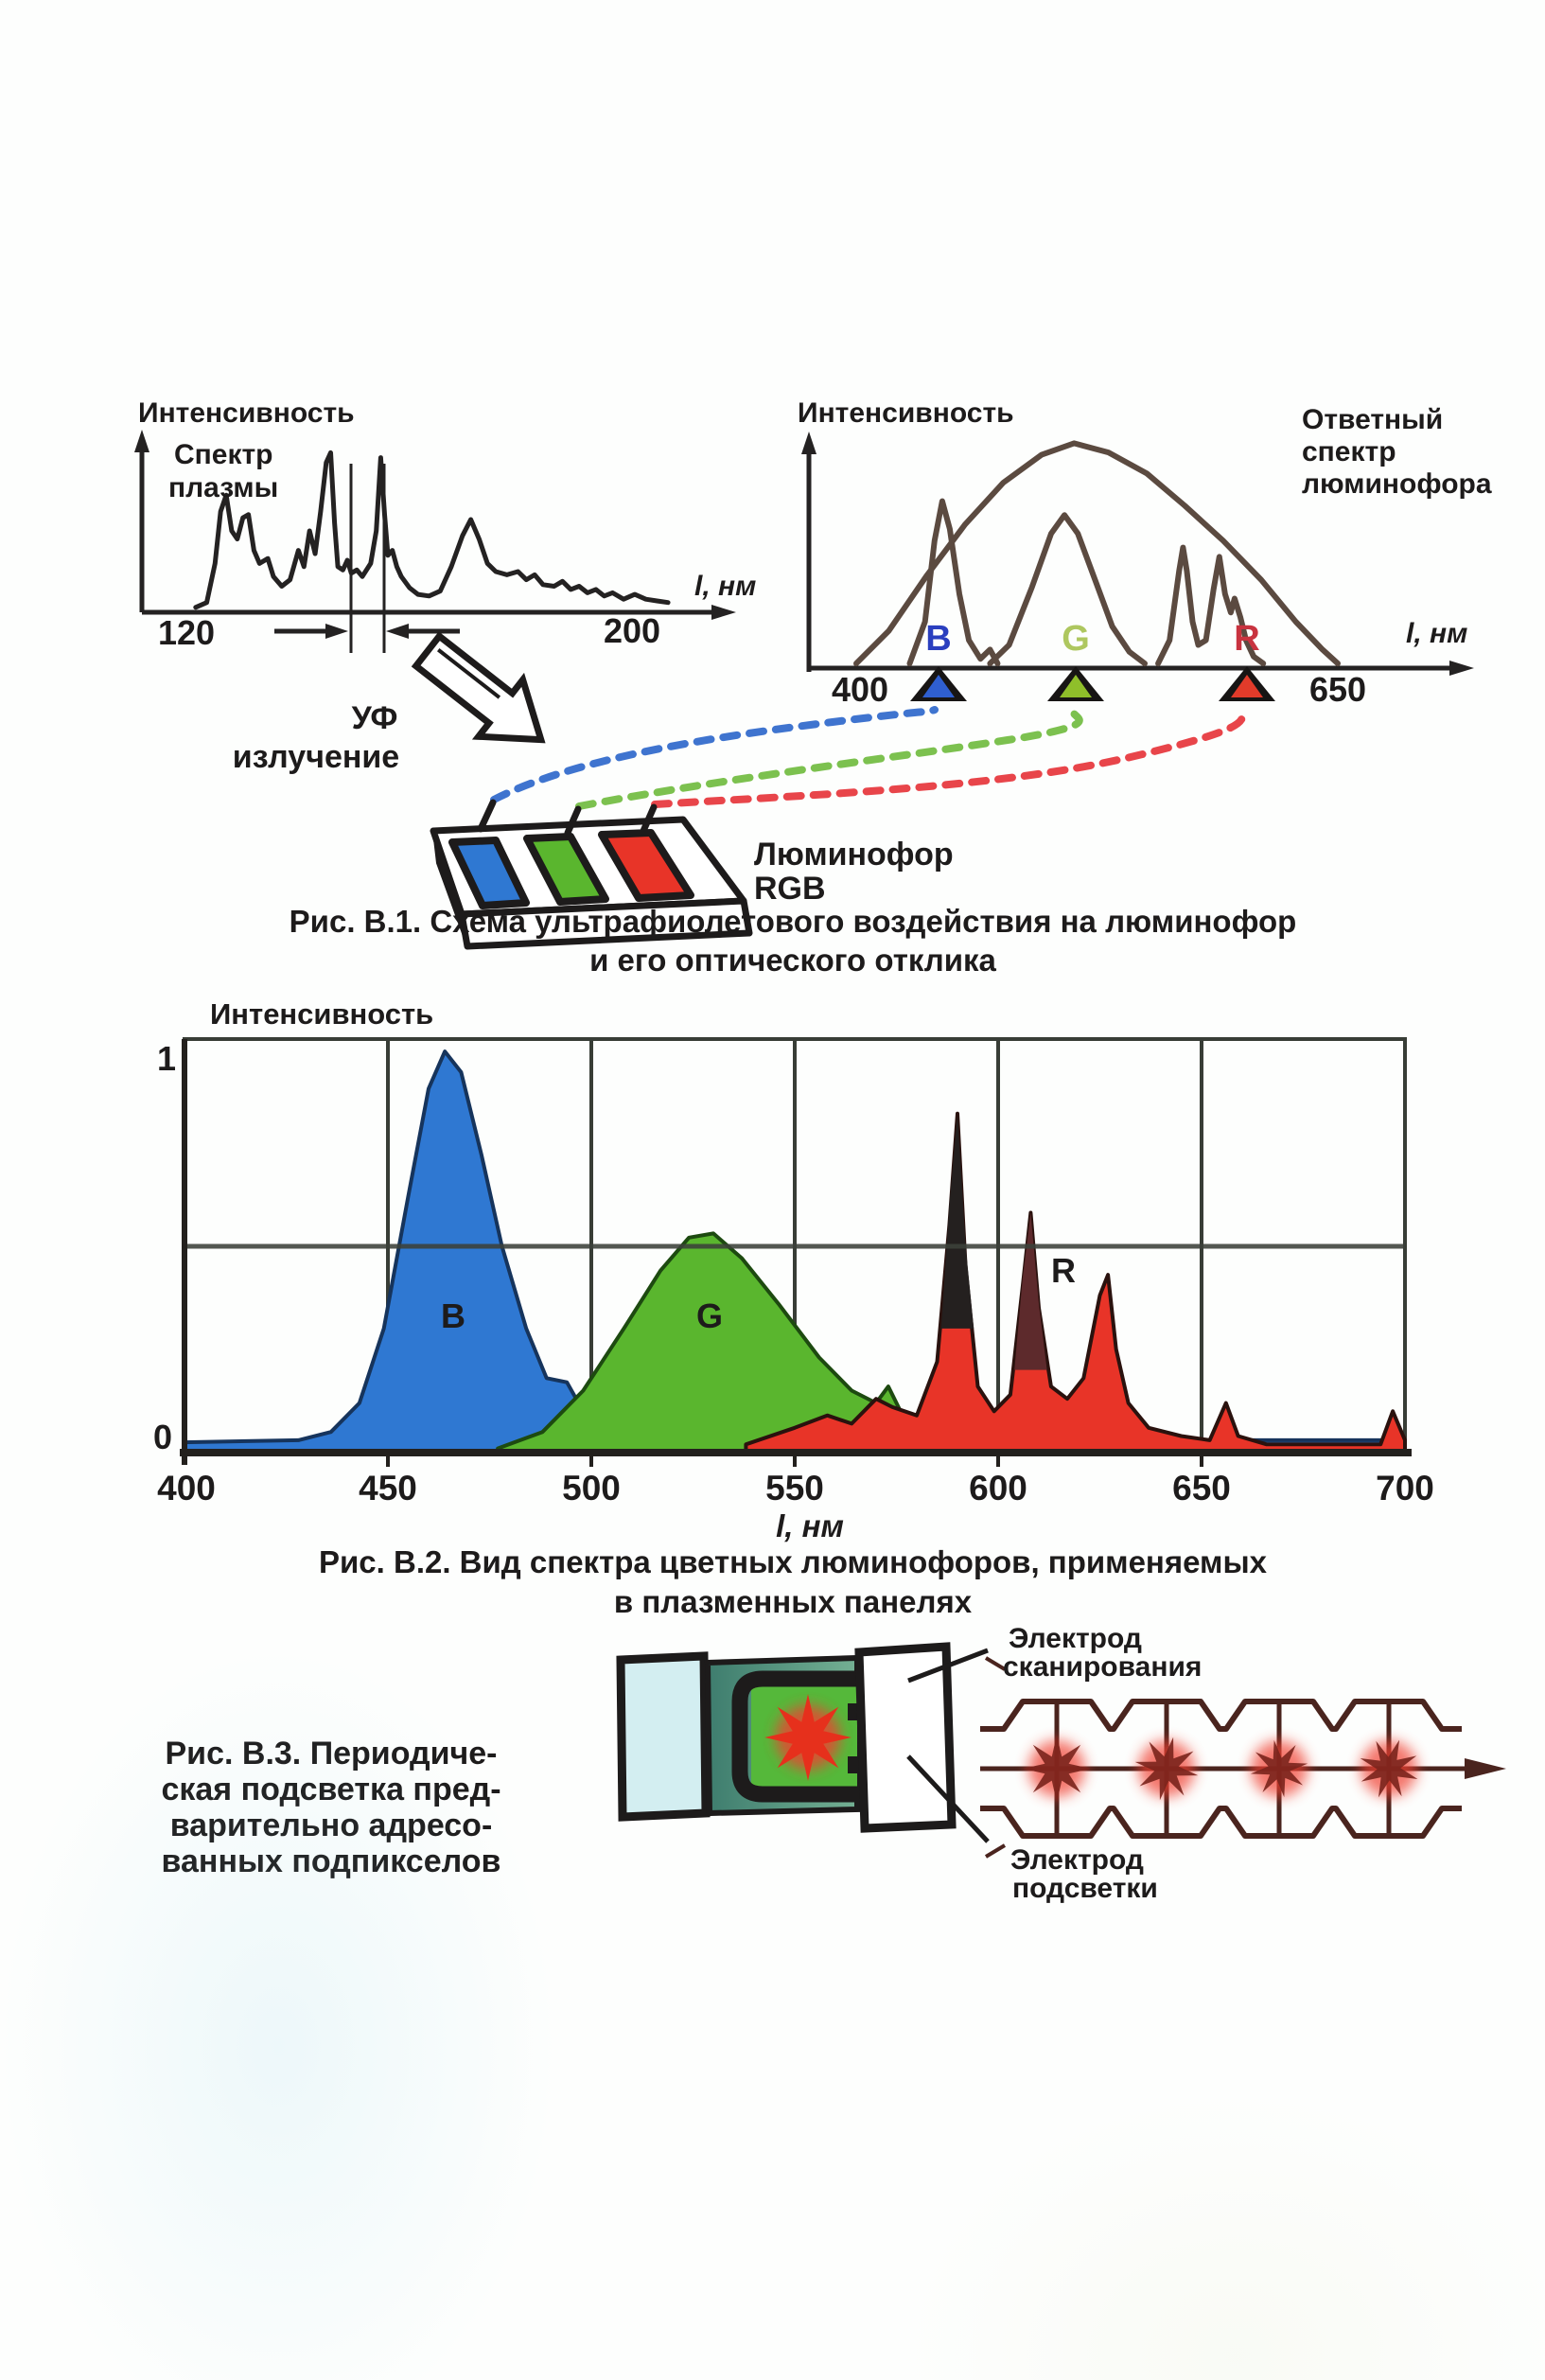  I want to click on tray-label-line2: RGB, so click(790, 889).